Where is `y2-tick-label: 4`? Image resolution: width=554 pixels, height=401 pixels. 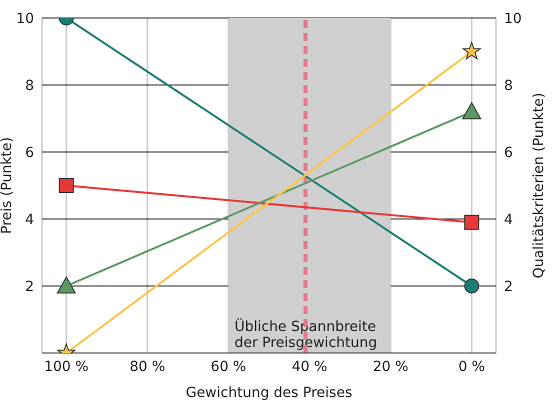
y2-tick-label: 4 is located at coordinates (508, 220).